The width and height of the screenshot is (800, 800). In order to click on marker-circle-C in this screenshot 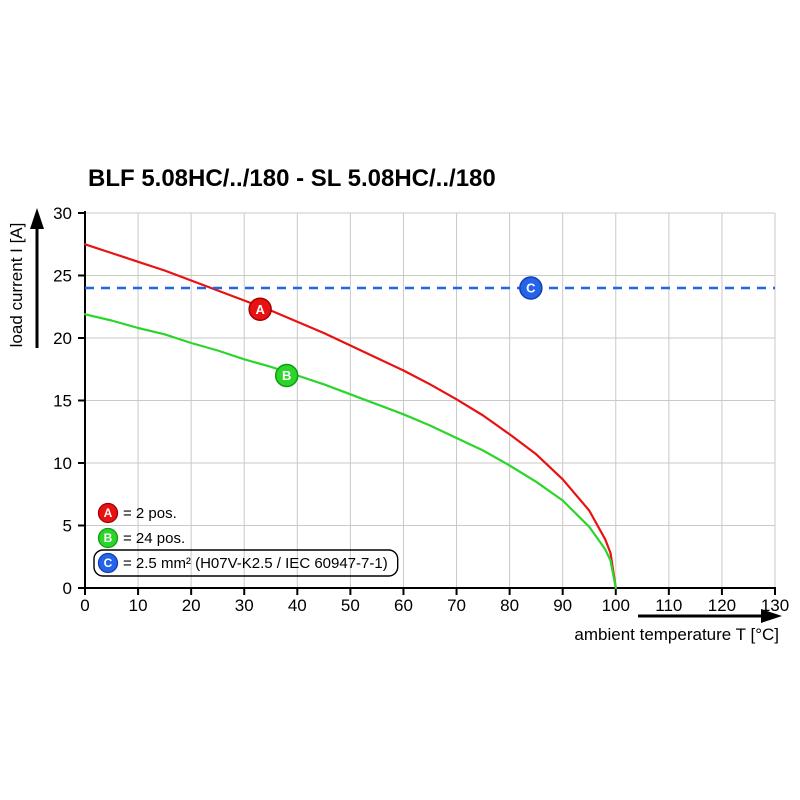, I will do `click(531, 288)`.